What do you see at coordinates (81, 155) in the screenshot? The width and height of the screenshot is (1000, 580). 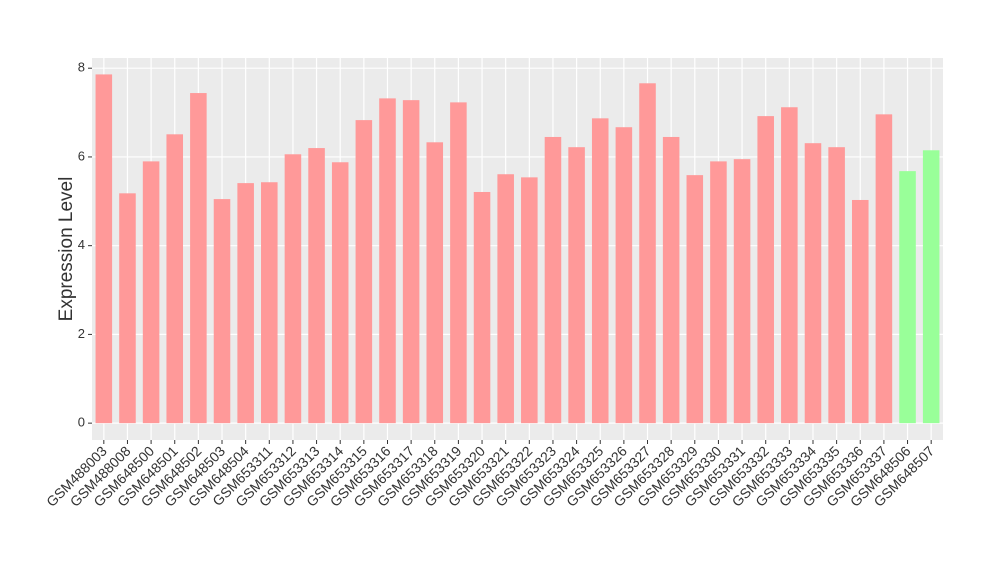 I see `y-tick-label: 6` at bounding box center [81, 155].